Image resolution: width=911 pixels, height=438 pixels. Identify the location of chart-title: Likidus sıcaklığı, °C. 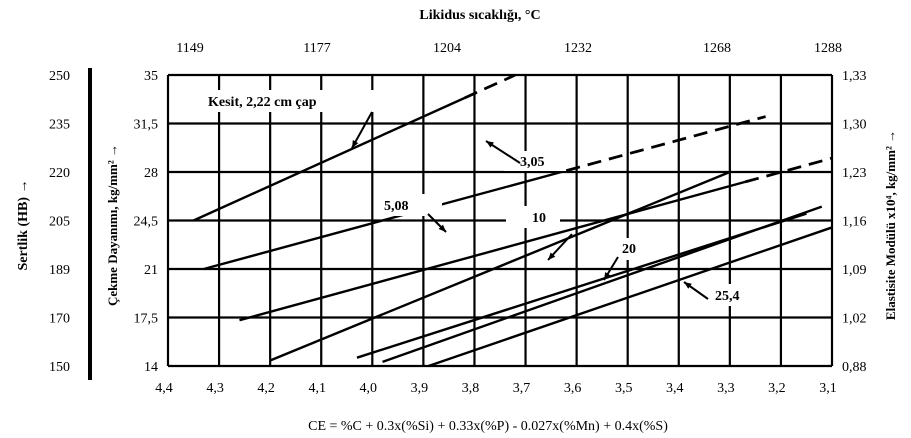
(479, 15).